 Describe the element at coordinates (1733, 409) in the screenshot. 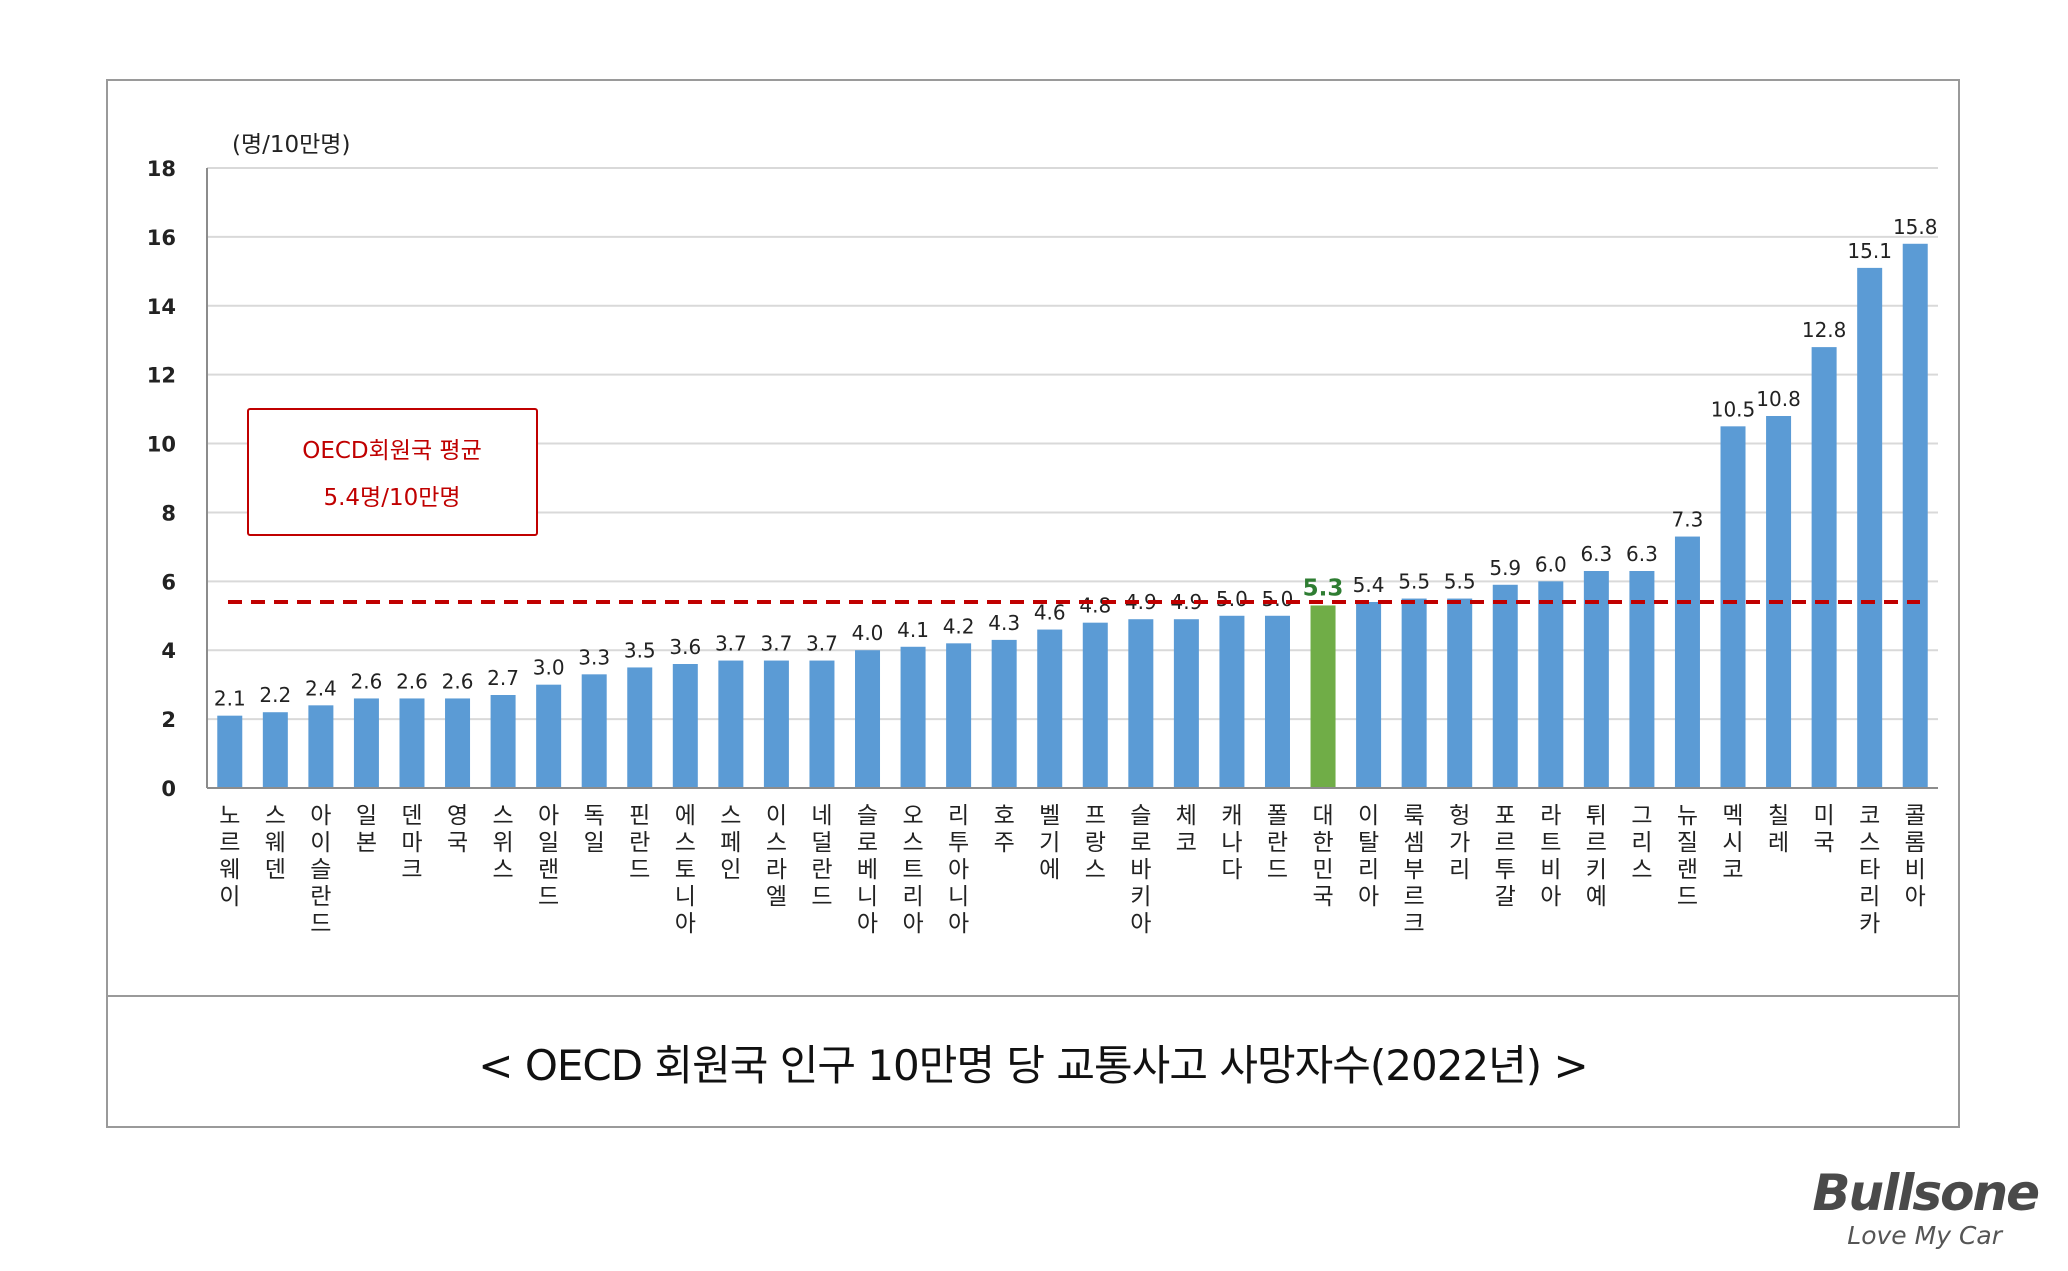

I see `value-label-34: 10.5` at that location.